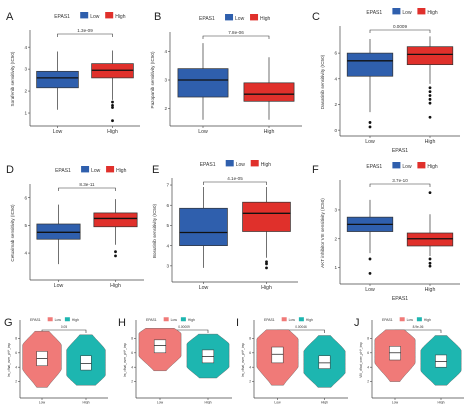  Describe the element at coordinates (361, 360) in the screenshot. I see `y-axis-label: VIII_cfhat_over_pH*_imp` at that location.